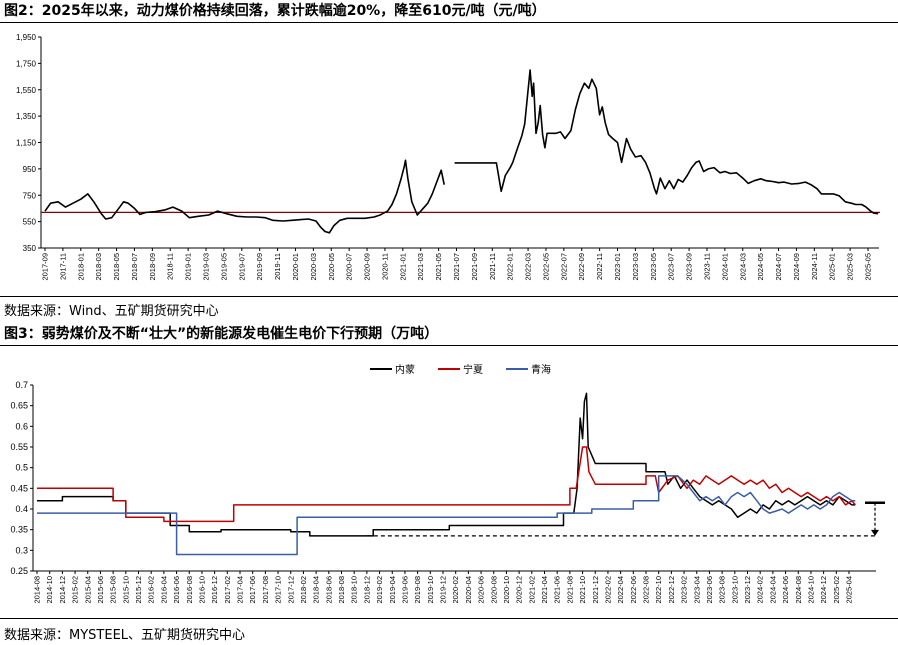 This screenshot has height=645, width=898. I want to click on x-tick-label: 2019-04, so click(392, 590).